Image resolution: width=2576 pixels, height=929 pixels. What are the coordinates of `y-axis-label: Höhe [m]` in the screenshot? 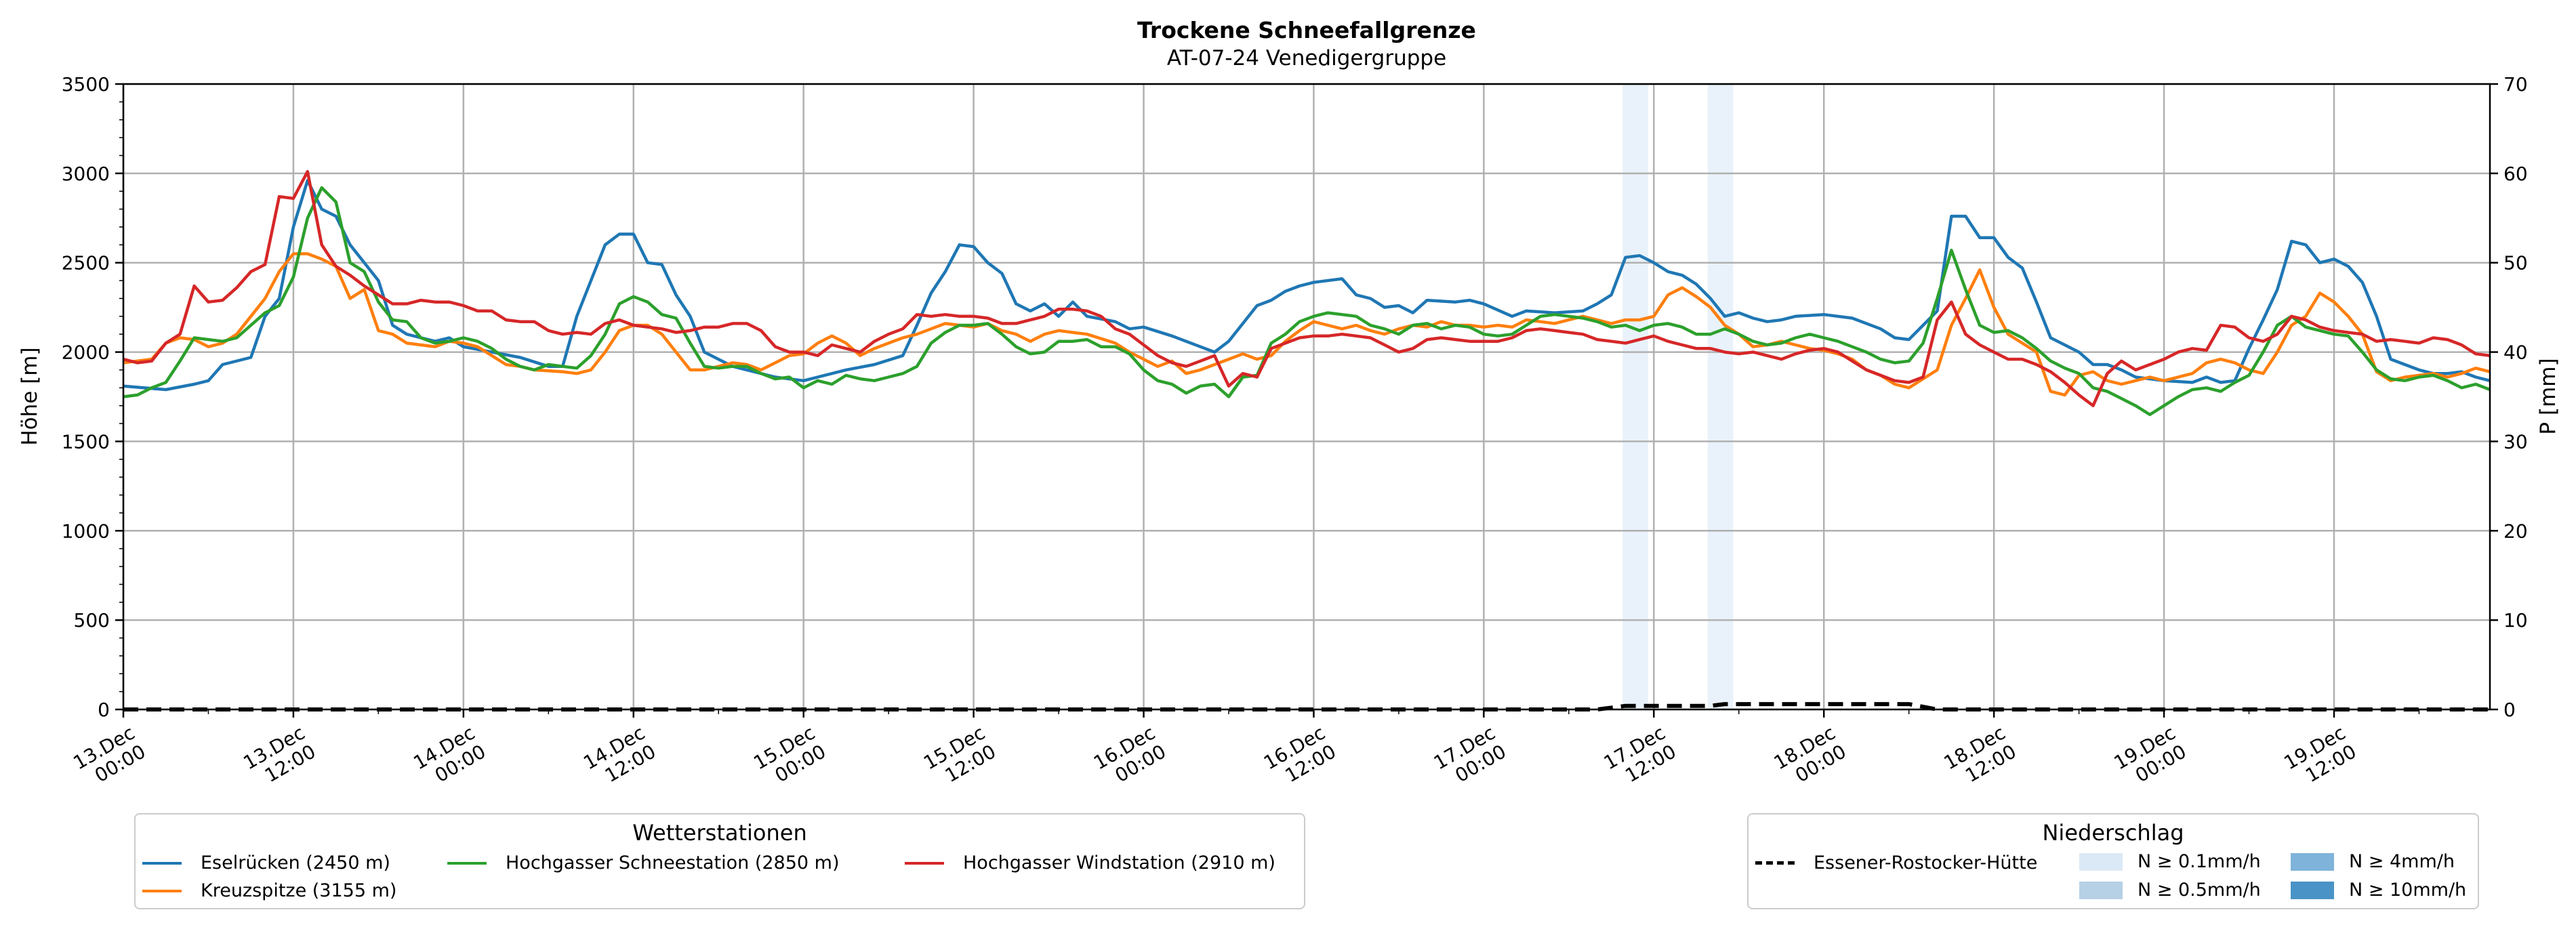 It's located at (30, 396).